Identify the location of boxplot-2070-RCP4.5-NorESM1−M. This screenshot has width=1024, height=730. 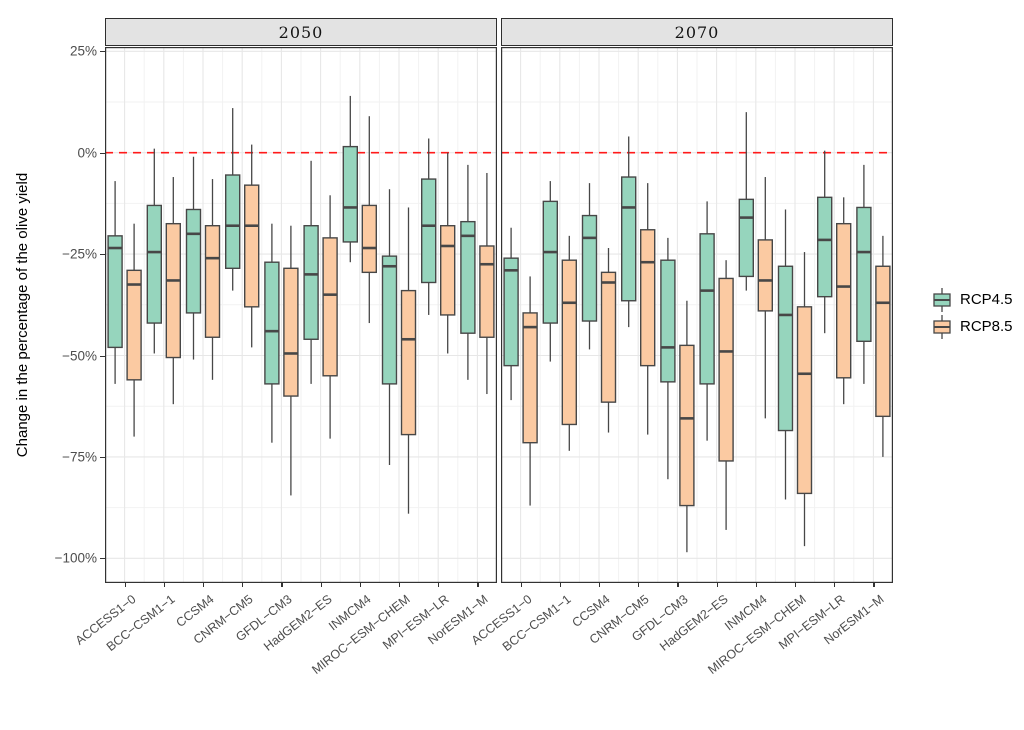
(864, 274).